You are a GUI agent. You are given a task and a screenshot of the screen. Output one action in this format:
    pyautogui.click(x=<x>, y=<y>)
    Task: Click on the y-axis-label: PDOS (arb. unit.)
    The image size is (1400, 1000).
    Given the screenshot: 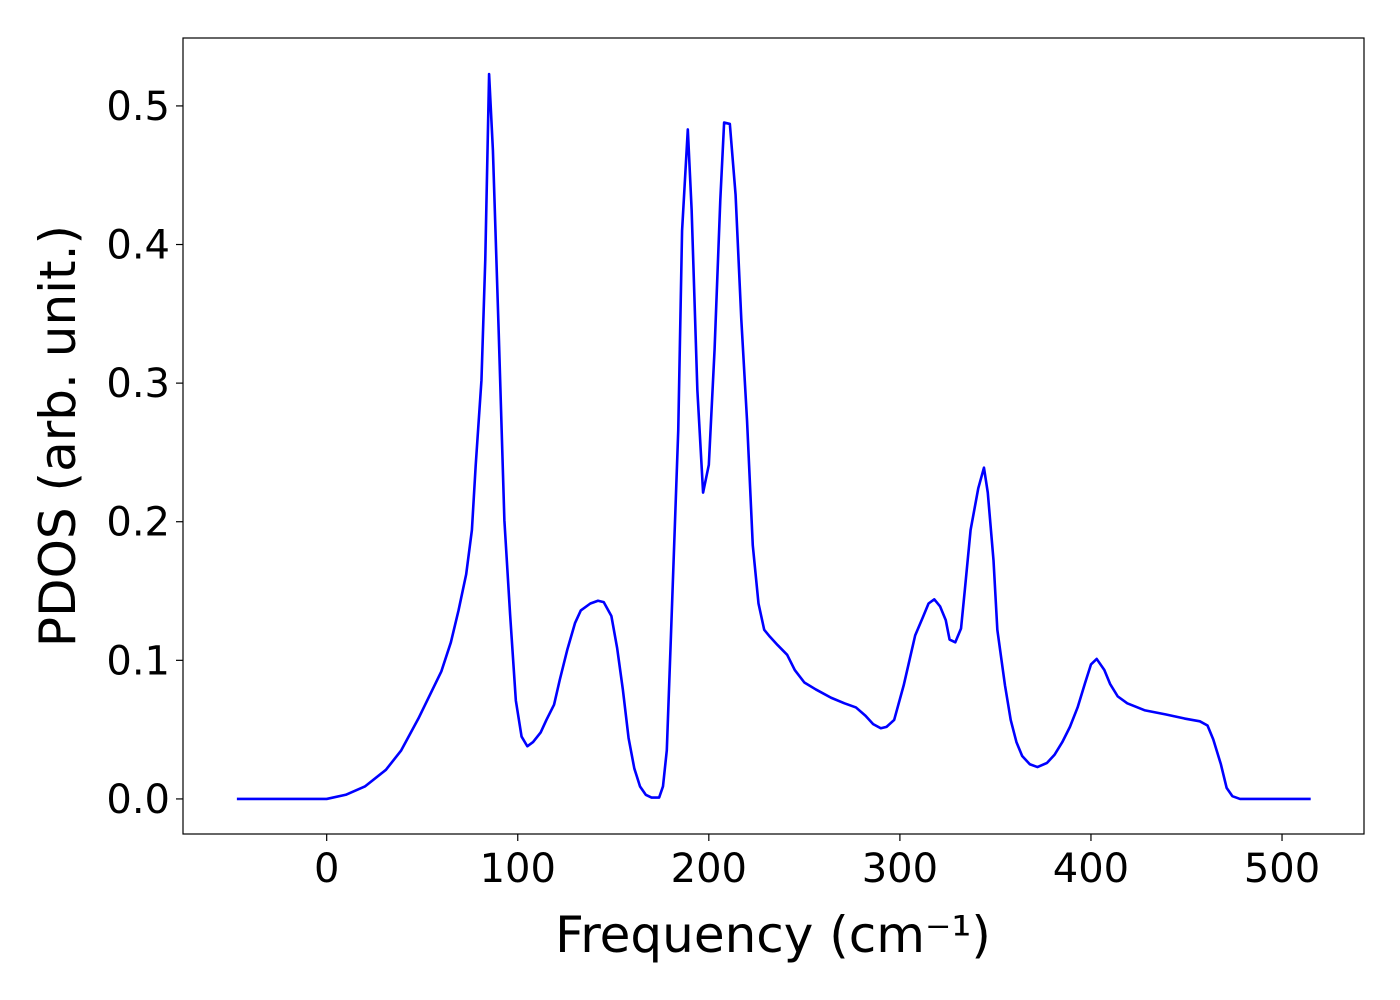 What is the action you would take?
    pyautogui.click(x=58, y=436)
    